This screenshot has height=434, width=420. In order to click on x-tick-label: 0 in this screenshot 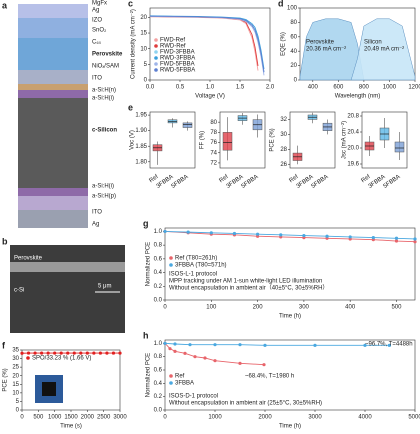, I will do `click(22, 418)`.